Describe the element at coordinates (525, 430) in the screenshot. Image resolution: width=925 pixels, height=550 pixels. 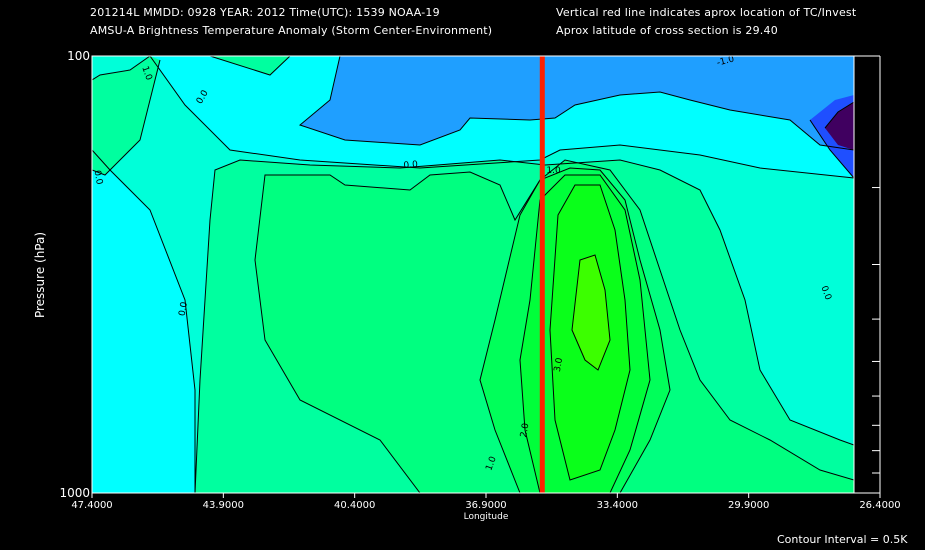
I see `contour-label: 2.0` at that location.